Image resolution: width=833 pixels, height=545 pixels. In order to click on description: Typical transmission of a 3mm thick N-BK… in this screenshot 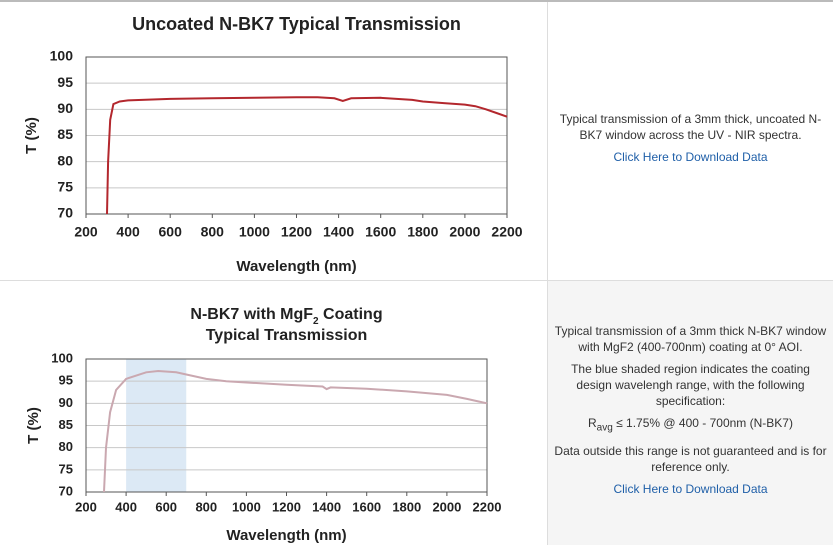, I will do `click(690, 339)`.